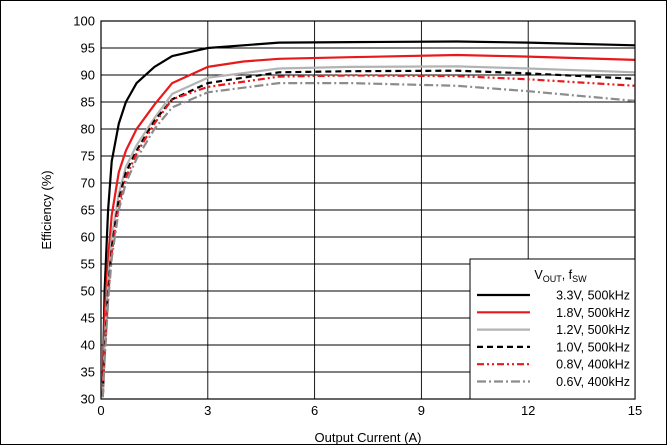  What do you see at coordinates (368, 437) in the screenshot?
I see `x-axis-label: Output Current (A)` at bounding box center [368, 437].